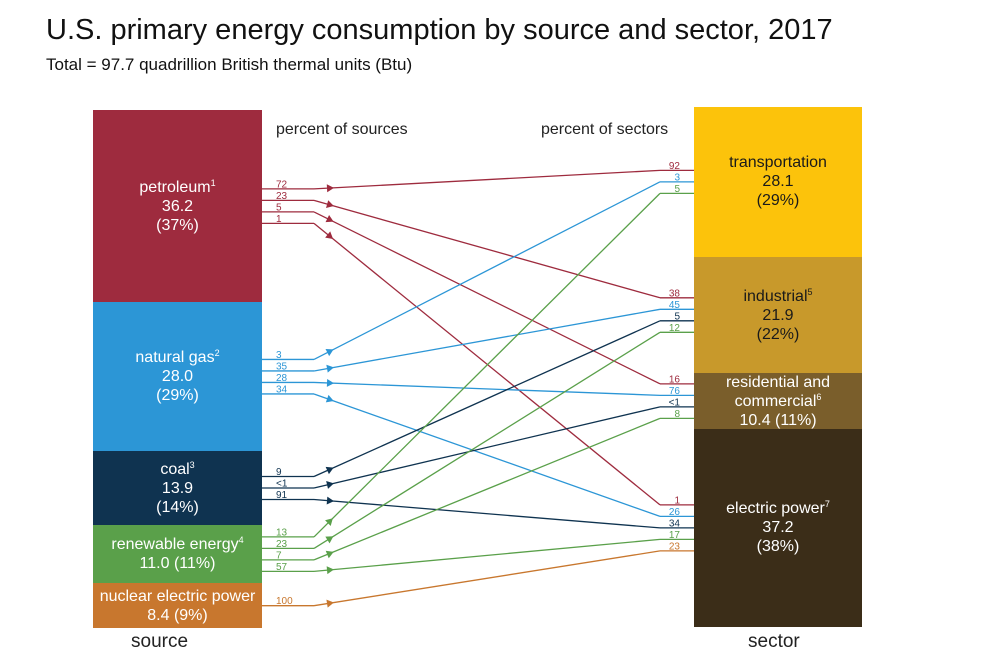  Describe the element at coordinates (675, 512) in the screenshot. I see `sector-percent-natural-gas-to-electric: 26` at that location.